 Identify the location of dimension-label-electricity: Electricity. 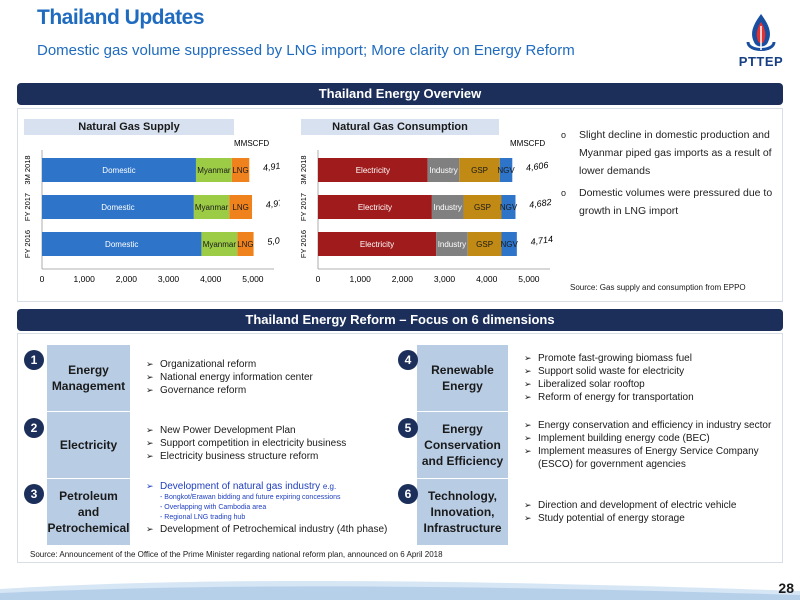
(88, 445).